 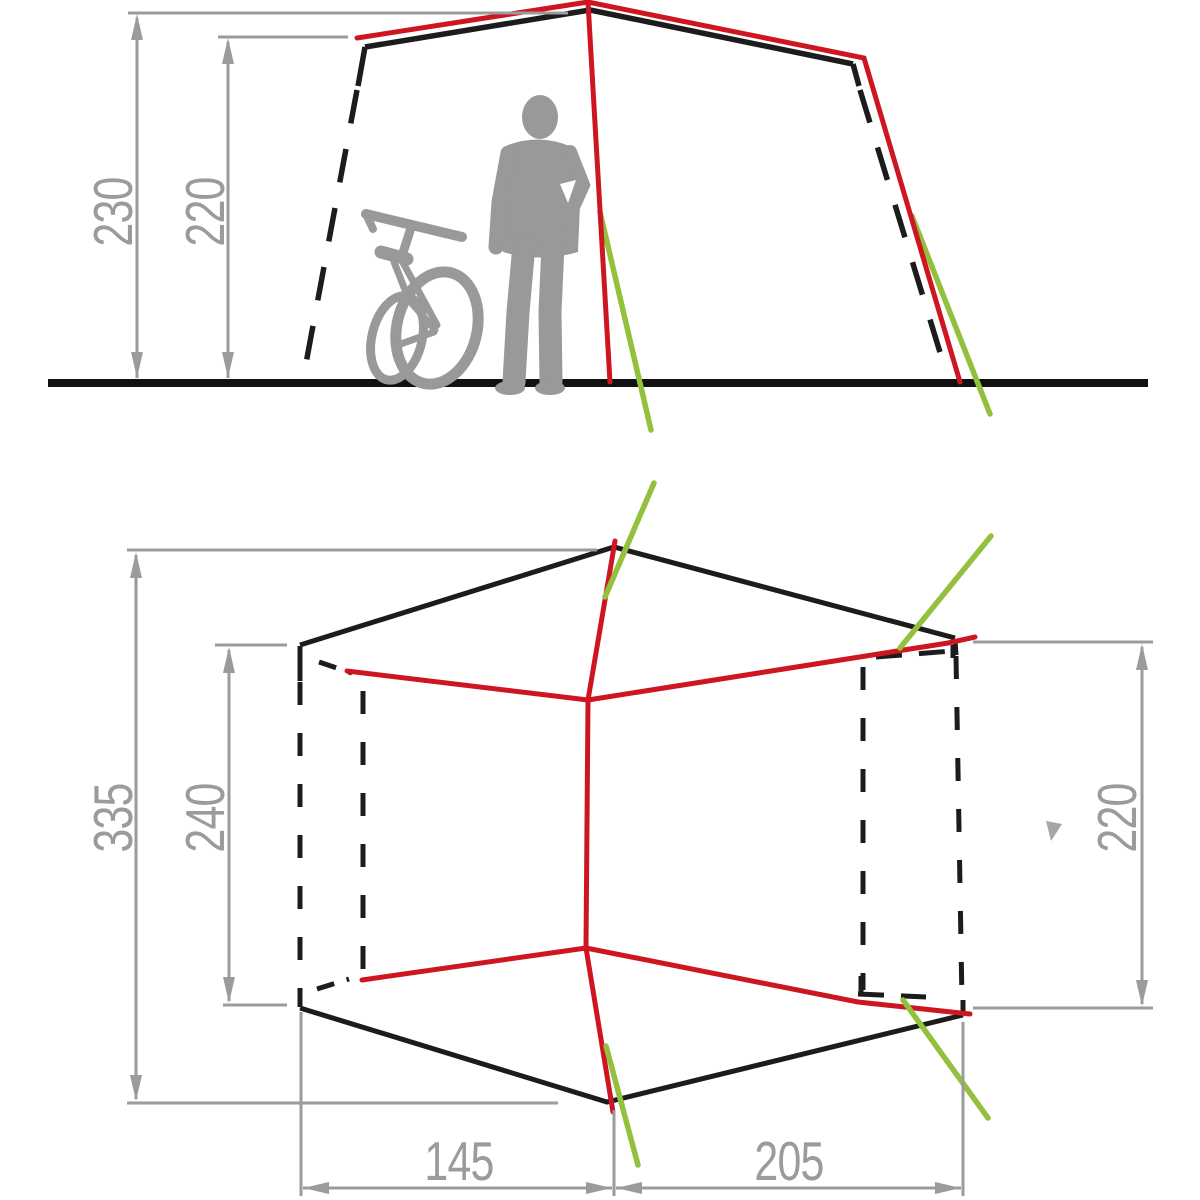 I want to click on dim-label-plan-front-depth: 145, so click(x=459, y=1161).